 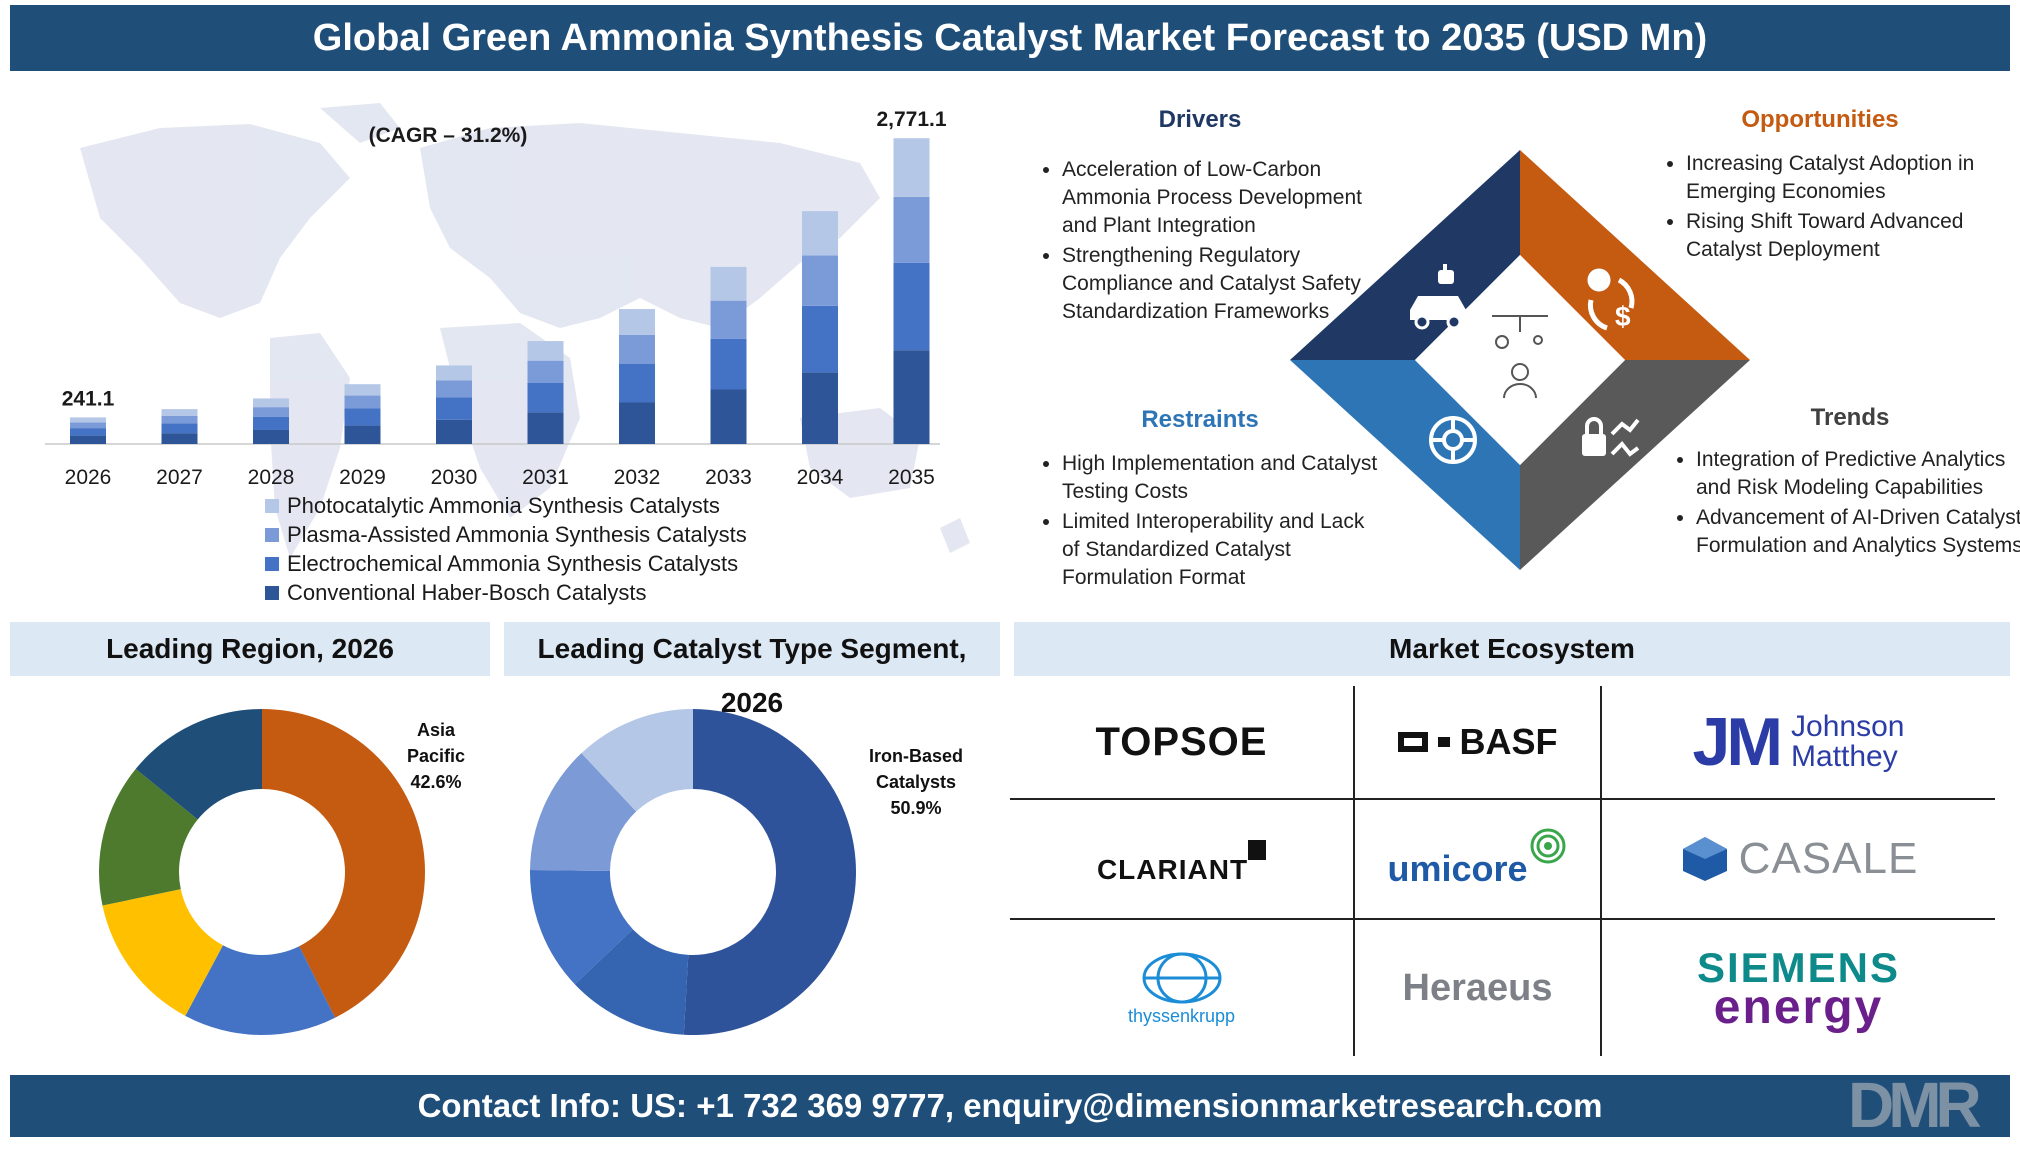 I want to click on bar-total-label: 241.1, so click(x=88, y=398).